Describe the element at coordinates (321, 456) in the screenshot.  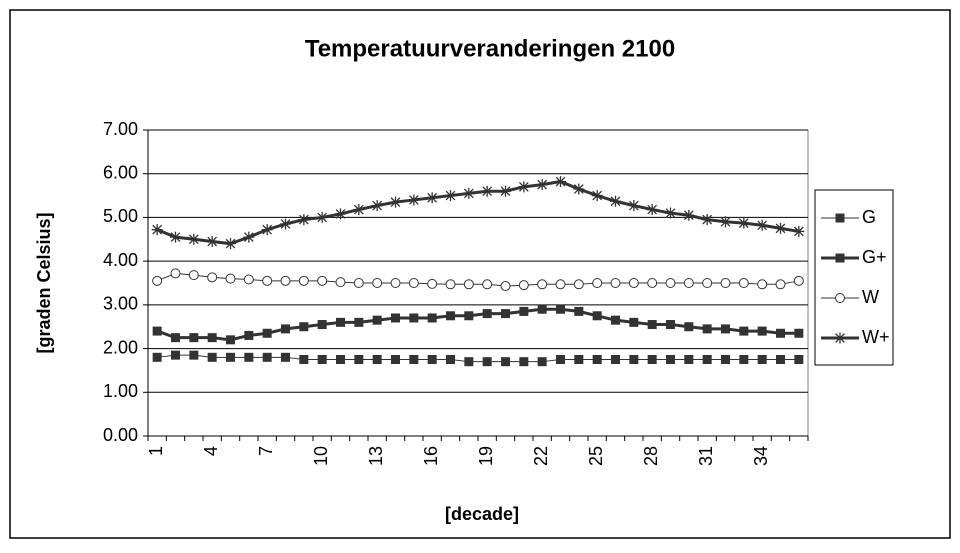
I see `x-tick-label: 10` at that location.